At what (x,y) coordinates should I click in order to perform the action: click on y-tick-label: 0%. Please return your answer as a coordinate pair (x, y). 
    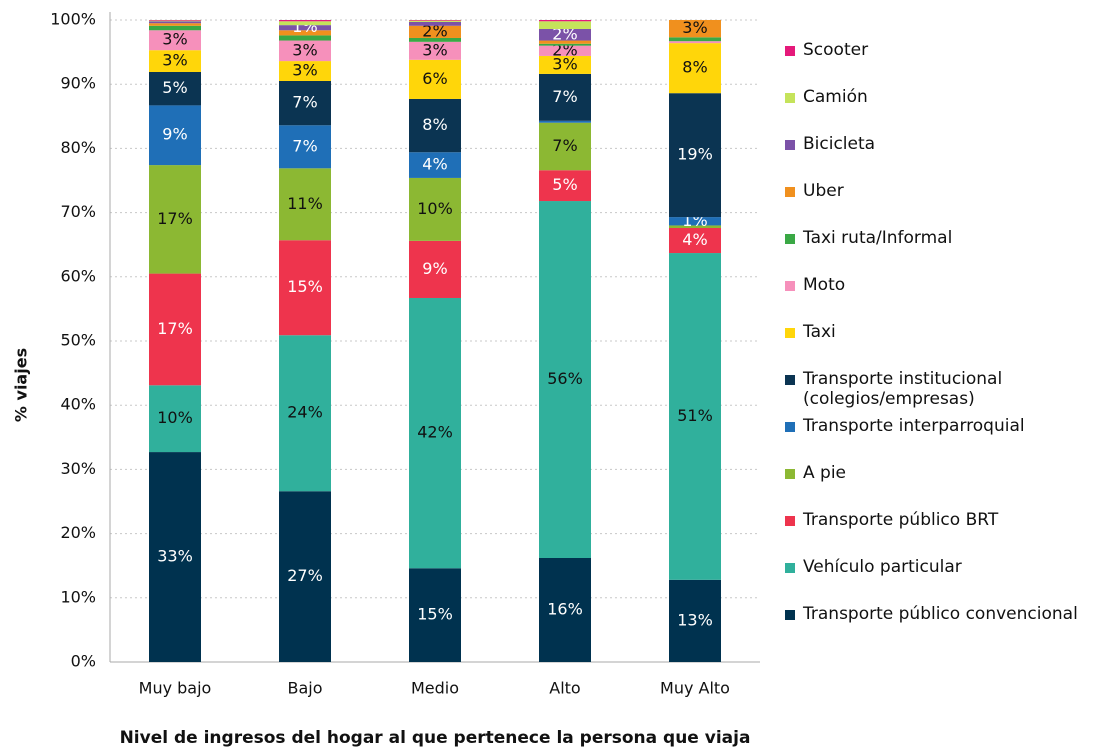
    Looking at the image, I should click on (83, 661).